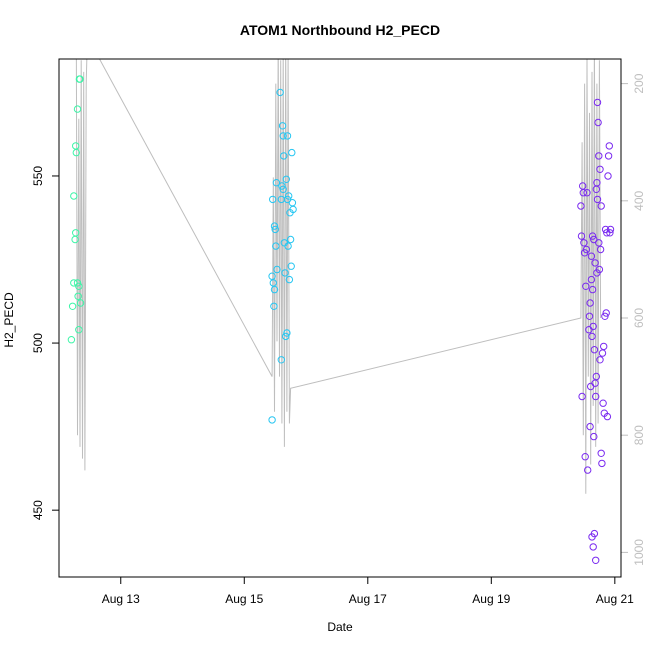  I want to click on chart-title: ATOM1 Northbound H2_PECD, so click(340, 30).